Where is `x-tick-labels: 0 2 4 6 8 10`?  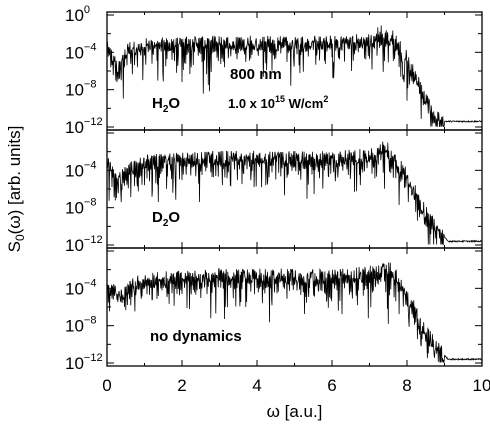
x-tick-labels: 0 2 4 6 8 10 is located at coordinates (296, 385).